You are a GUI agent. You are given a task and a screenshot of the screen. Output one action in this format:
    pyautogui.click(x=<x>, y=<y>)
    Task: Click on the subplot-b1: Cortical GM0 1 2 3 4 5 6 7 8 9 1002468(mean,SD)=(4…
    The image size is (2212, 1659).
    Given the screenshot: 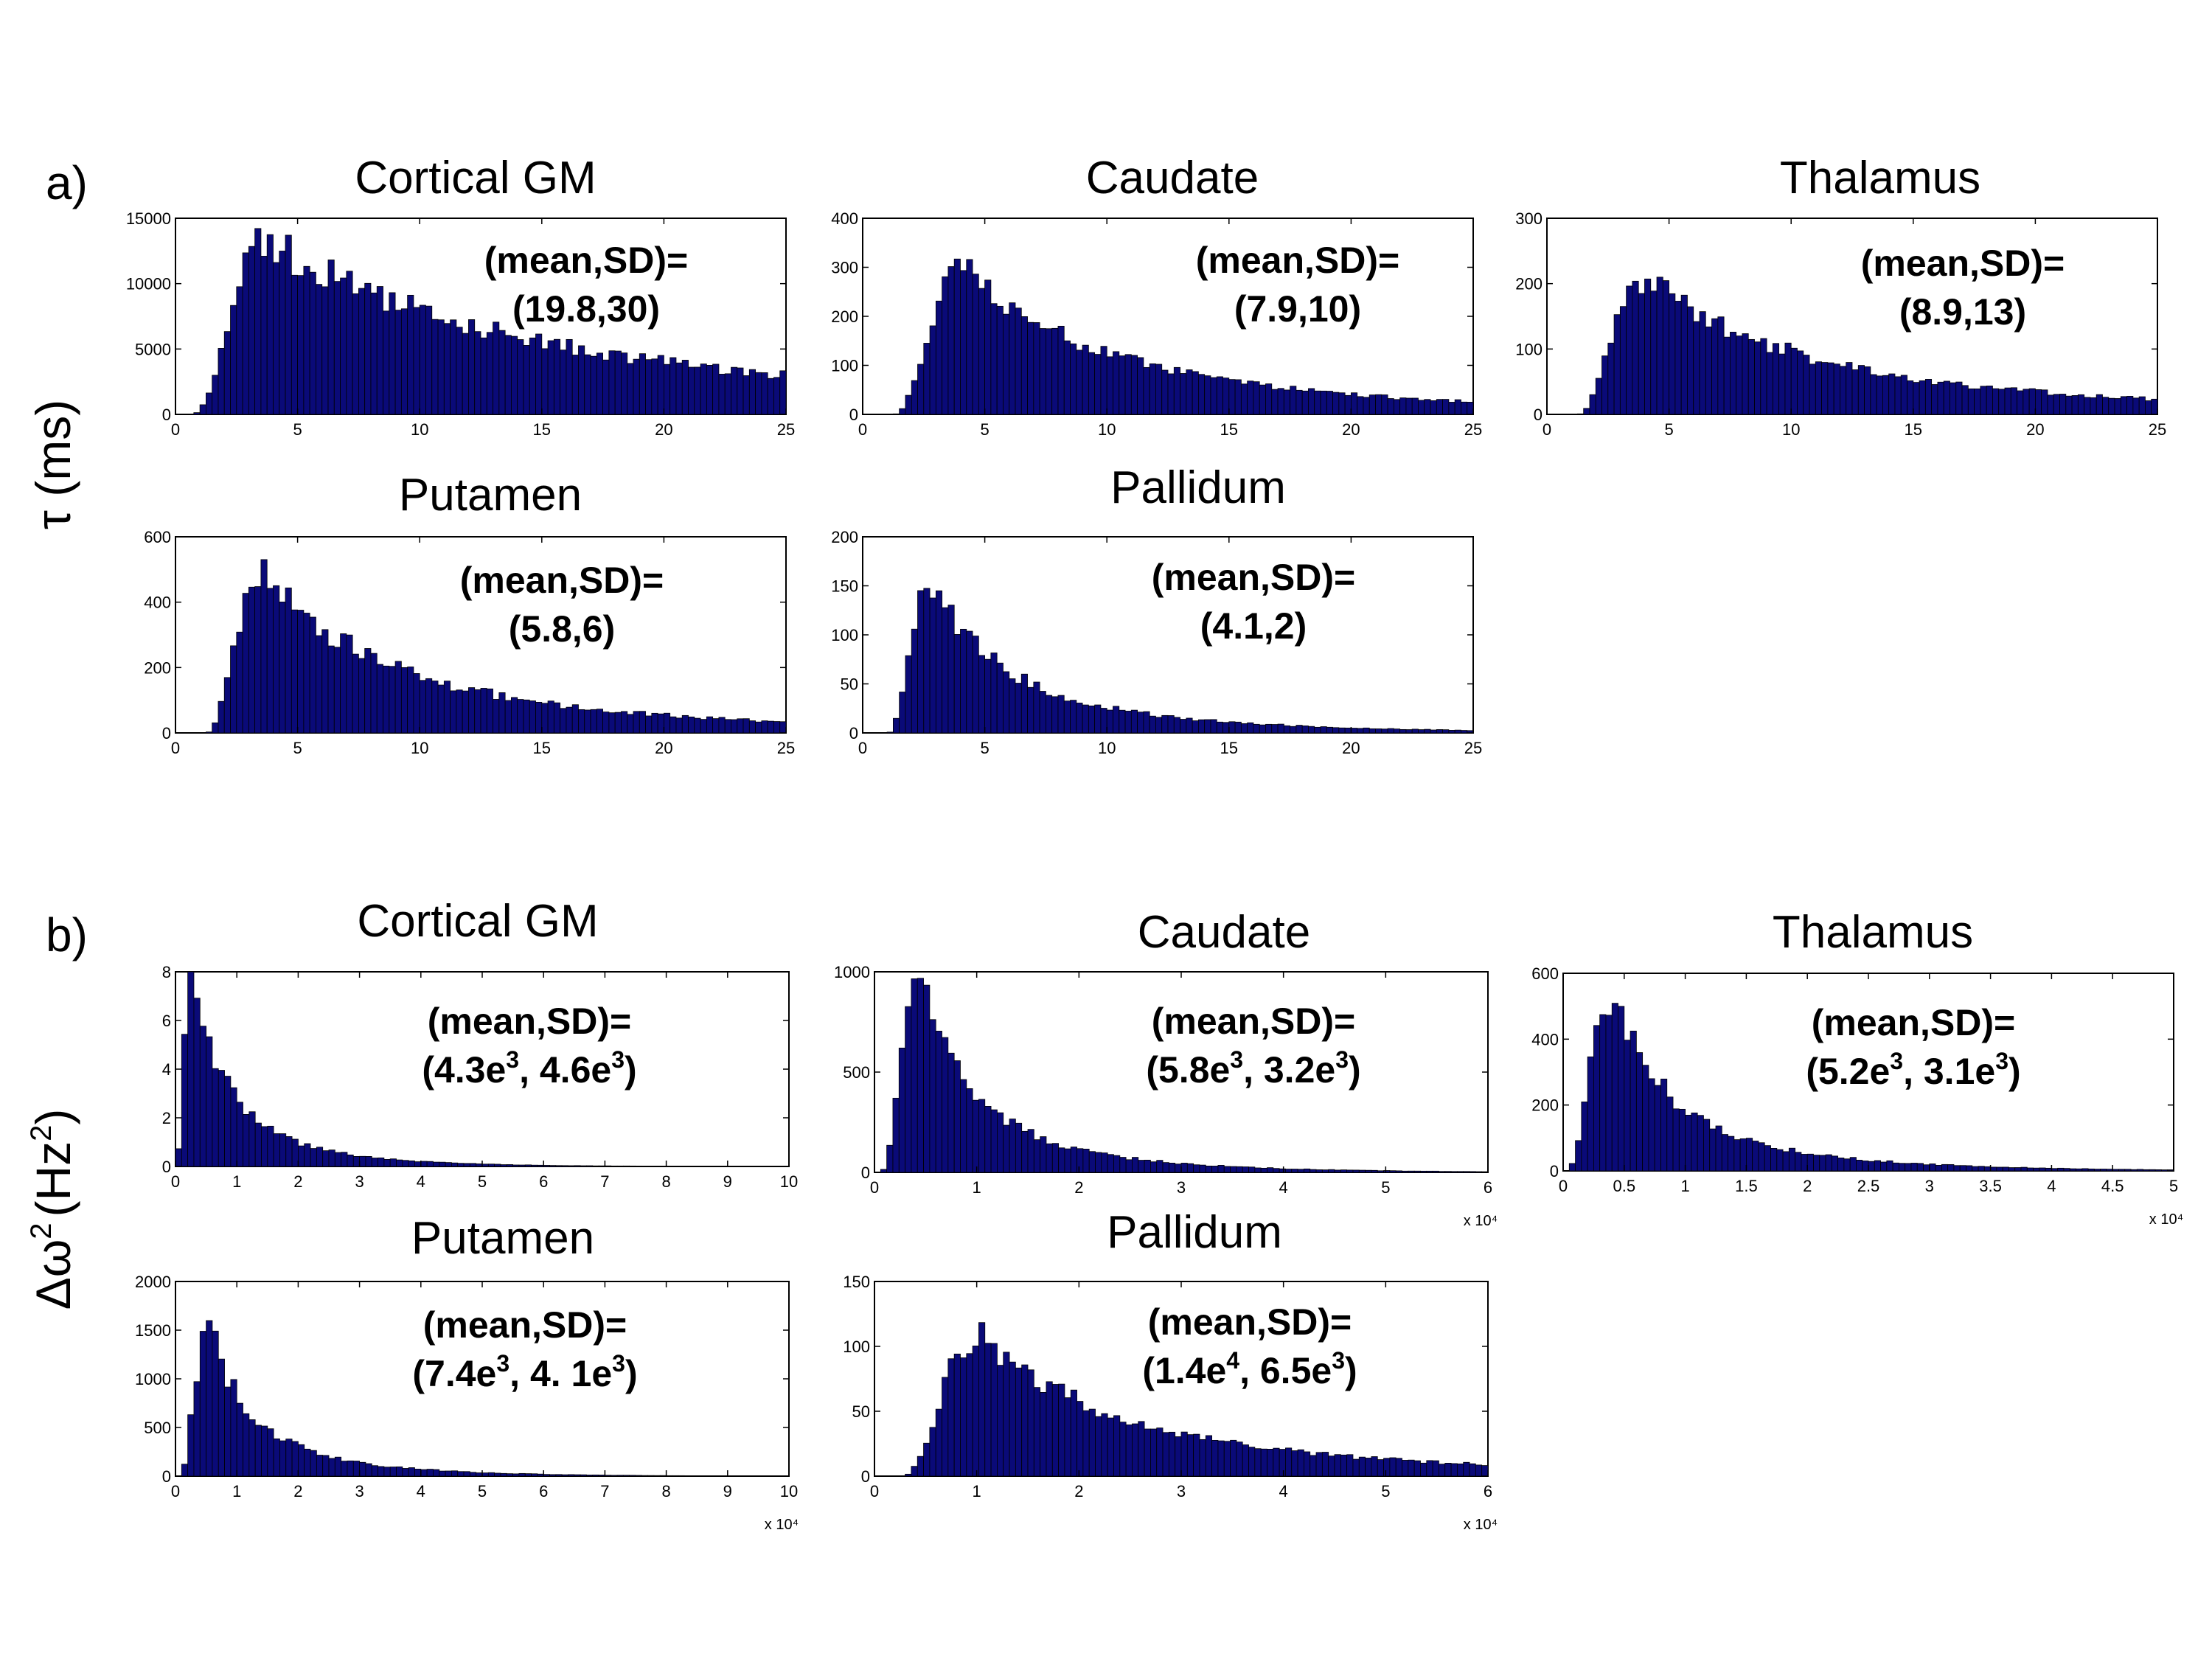 What is the action you would take?
    pyautogui.click(x=480, y=1043)
    